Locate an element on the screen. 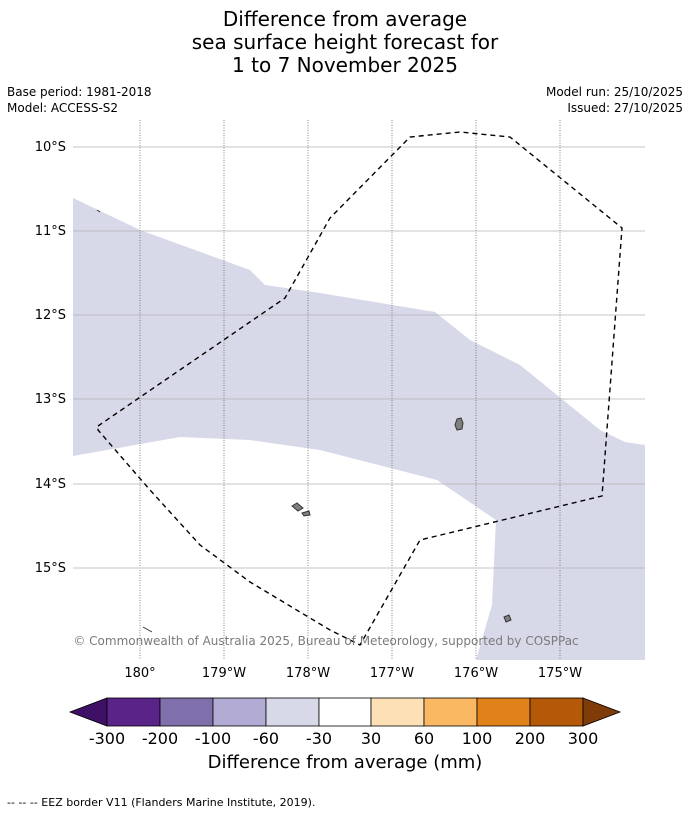 This screenshot has height=816, width=690. colorbar-extend-low is located at coordinates (88, 712).